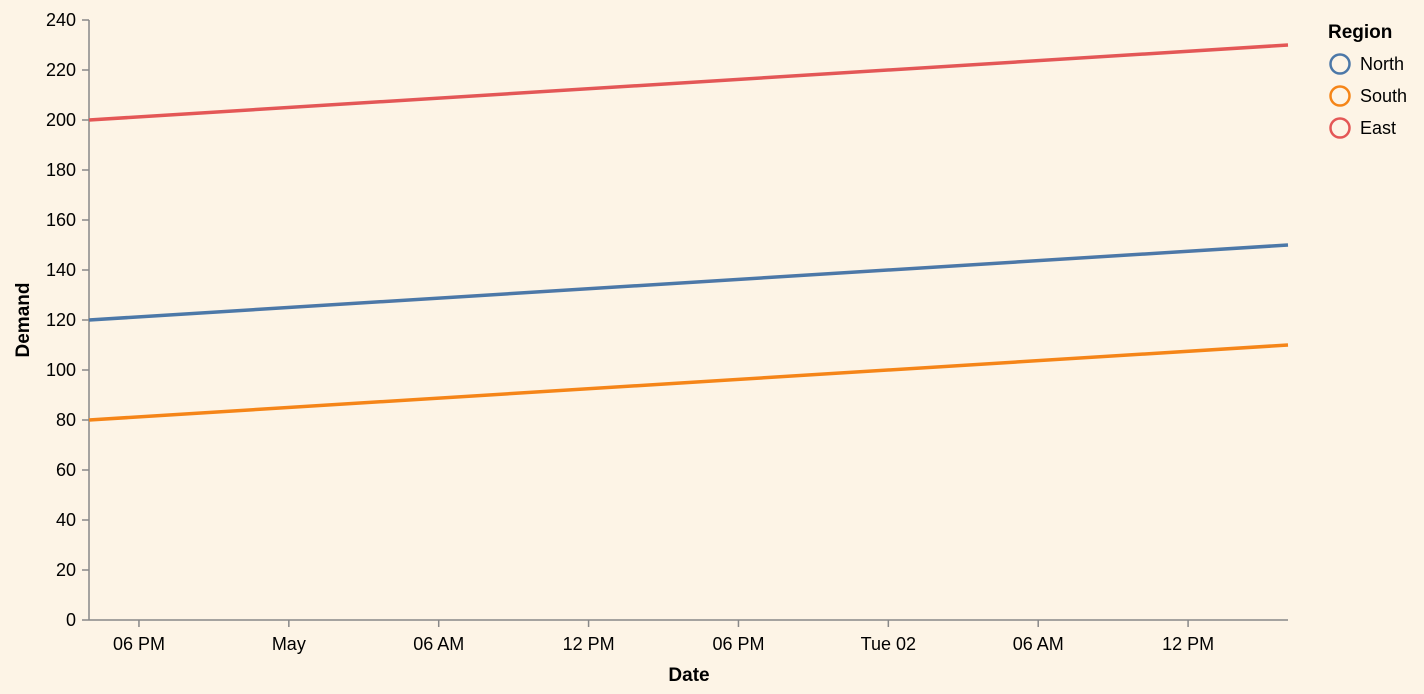 The image size is (1424, 694). I want to click on legend-label: East, so click(1378, 128).